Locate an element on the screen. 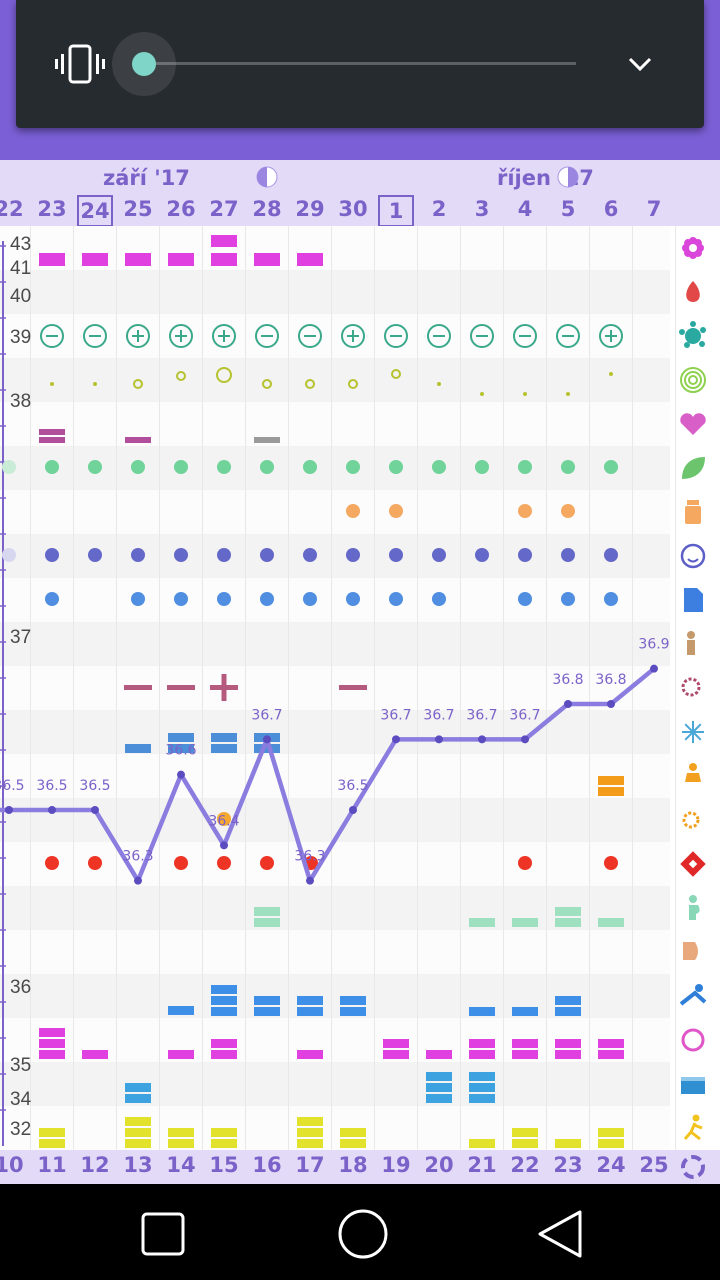  flower-icon is located at coordinates (693, 248).